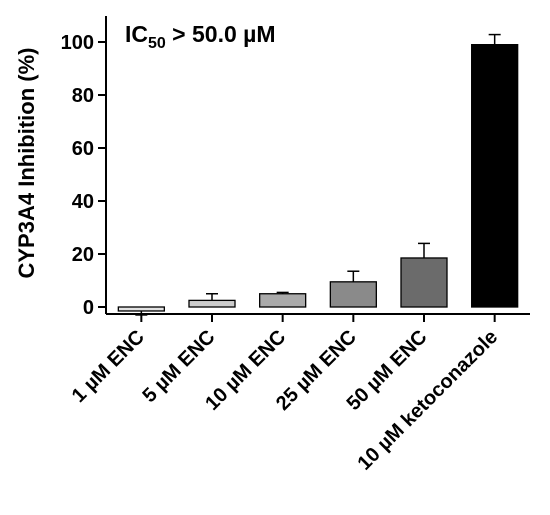 Image resolution: width=550 pixels, height=515 pixels. I want to click on category-label-5: 10 µM ketoconazole, so click(428, 400).